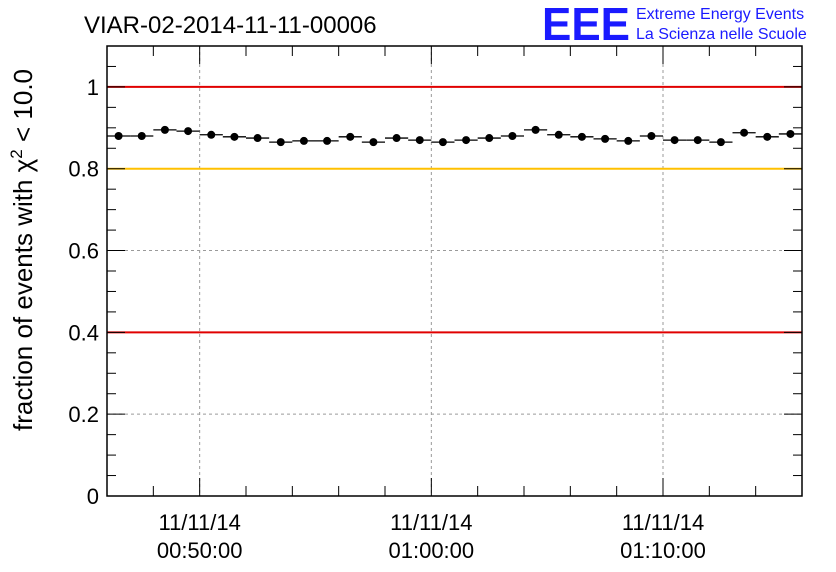 The height and width of the screenshot is (572, 836). I want to click on x-tick-label-time: 00:50:00, so click(200, 550).